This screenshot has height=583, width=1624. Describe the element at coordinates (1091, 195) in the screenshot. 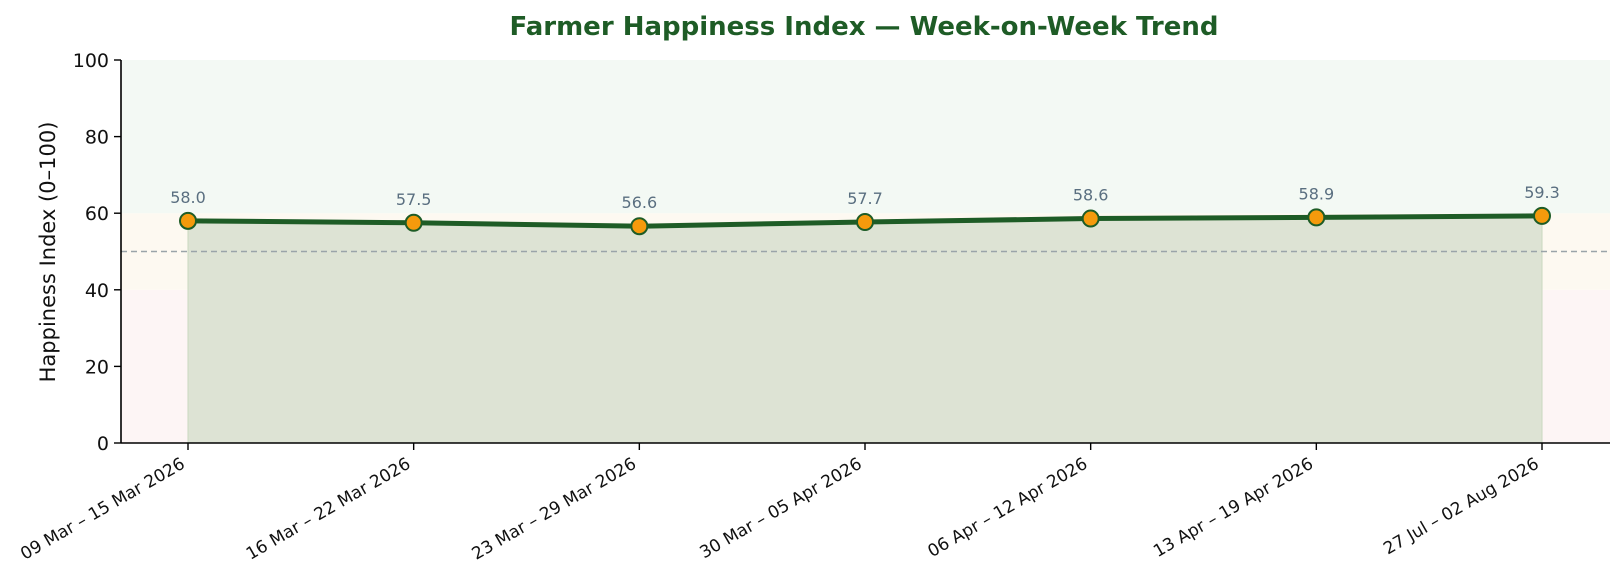

I see `data-label-4: 58.6` at that location.